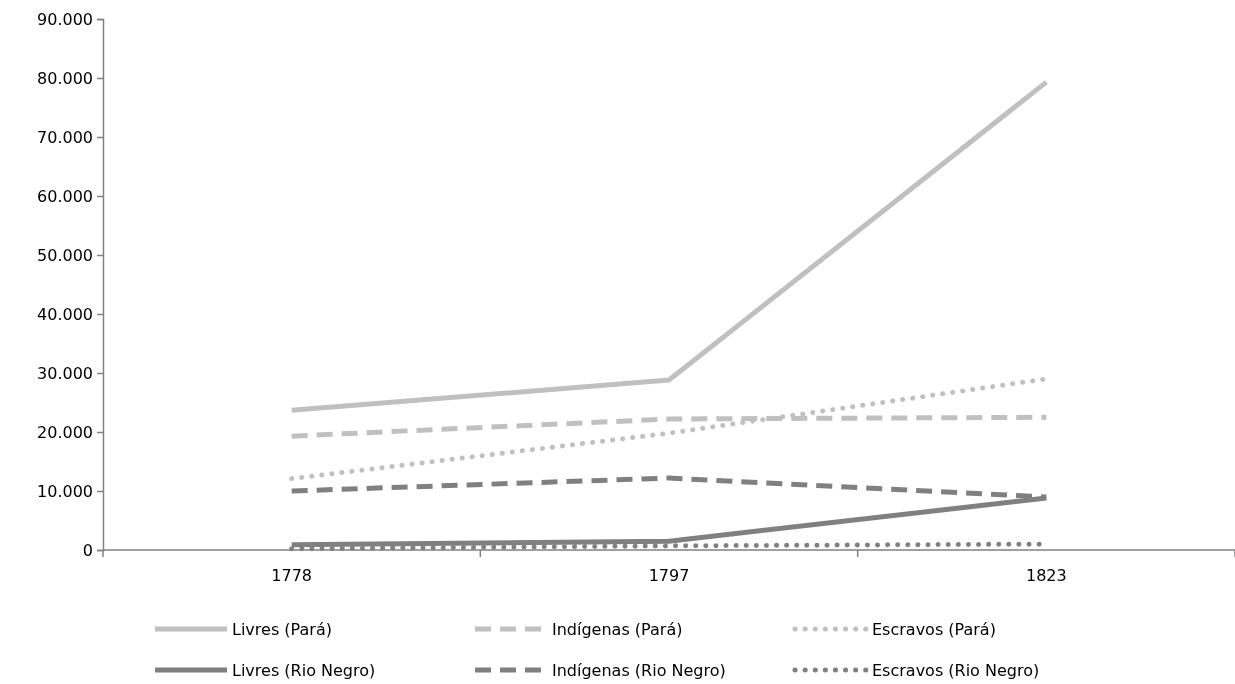  Describe the element at coordinates (669, 575) in the screenshot. I see `x-tick-label: 1797` at that location.